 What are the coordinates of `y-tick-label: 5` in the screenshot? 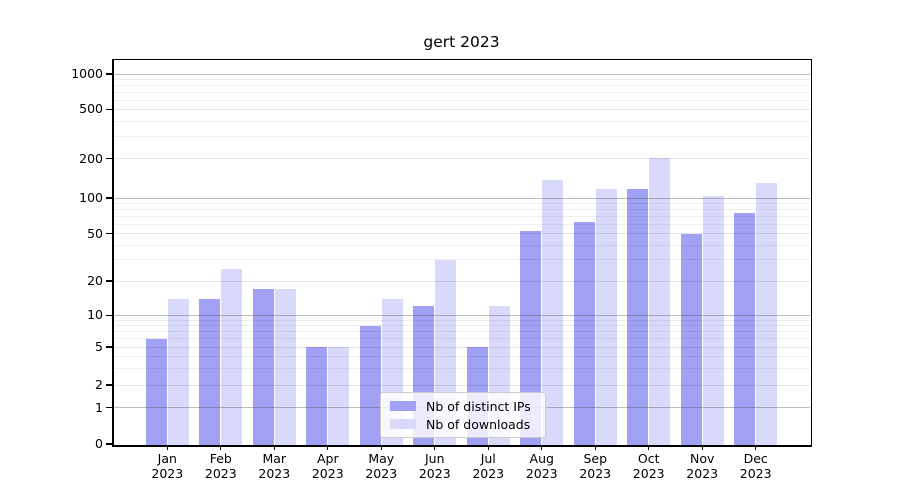 It's located at (99, 346).